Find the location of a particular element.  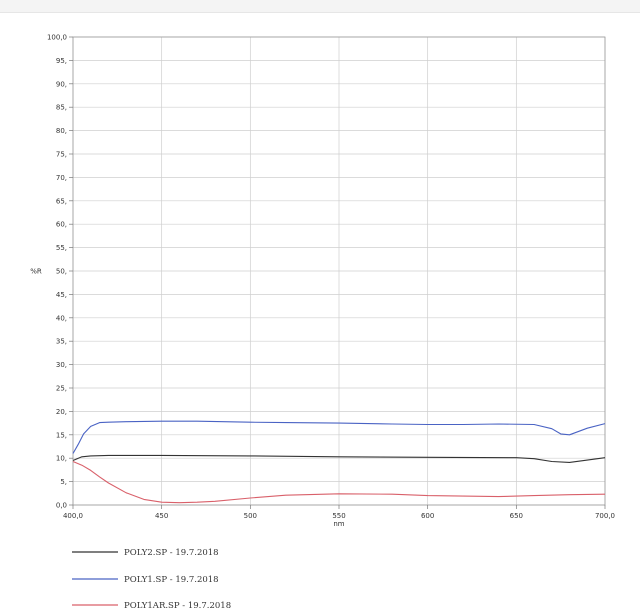

x-tick-label: 550 is located at coordinates (338, 516).